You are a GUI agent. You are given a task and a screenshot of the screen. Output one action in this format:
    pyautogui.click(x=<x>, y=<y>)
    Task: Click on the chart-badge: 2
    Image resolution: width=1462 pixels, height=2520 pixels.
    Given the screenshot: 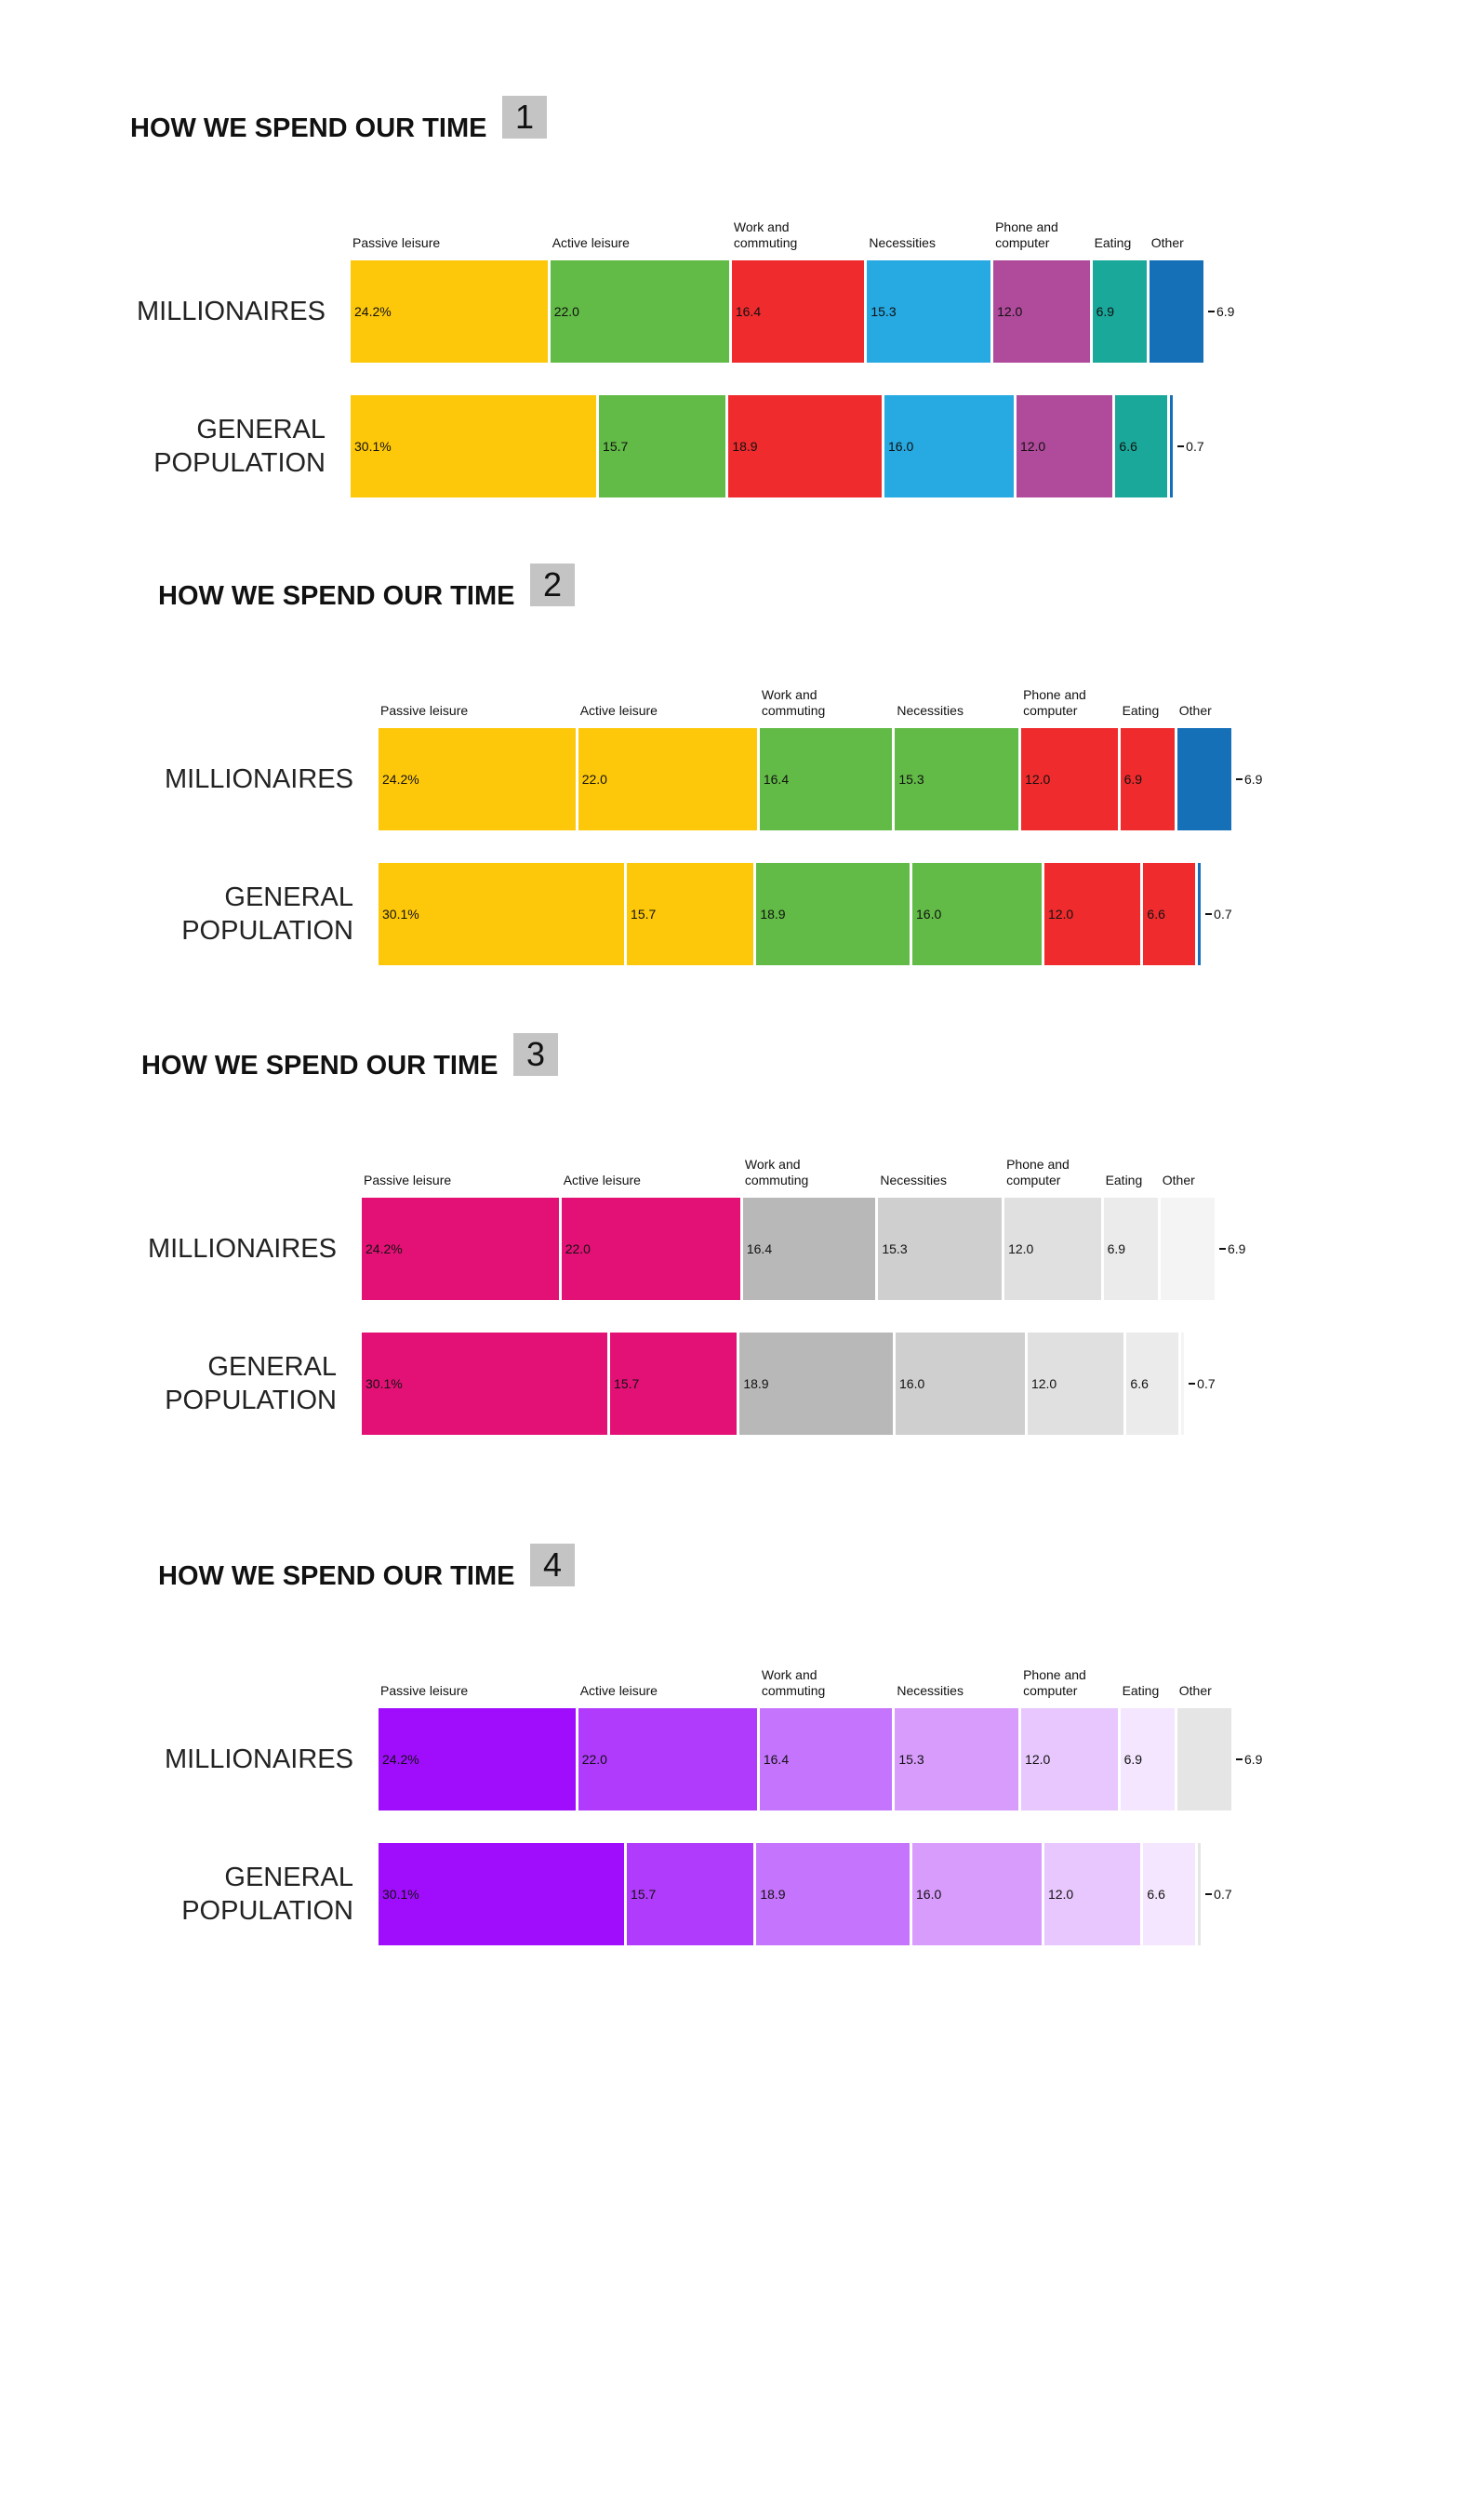 What is the action you would take?
    pyautogui.click(x=552, y=585)
    